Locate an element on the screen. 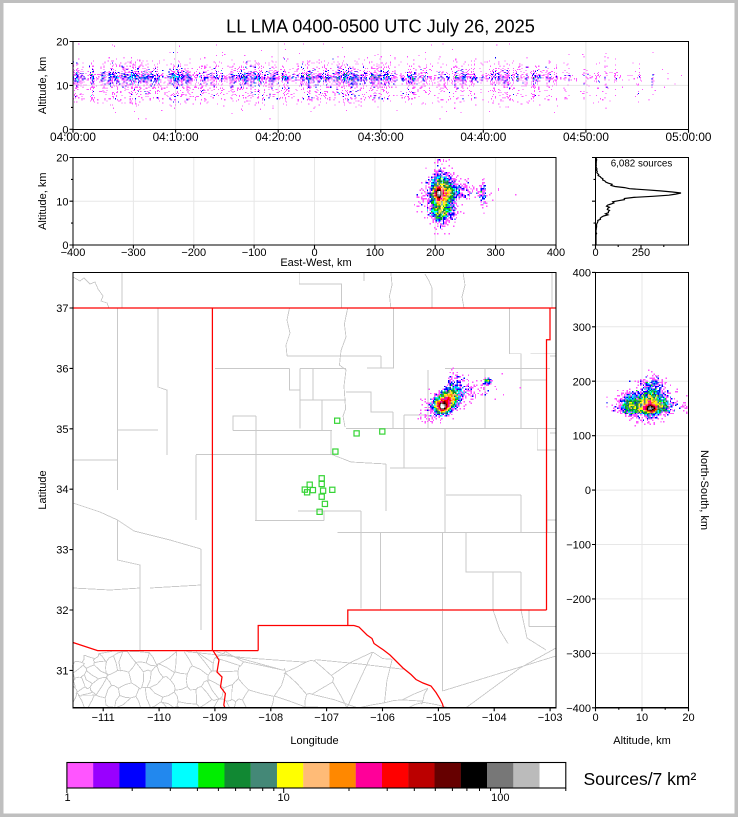 The image size is (738, 817). svg-text: Sources/7 km² is located at coordinates (640, 779).